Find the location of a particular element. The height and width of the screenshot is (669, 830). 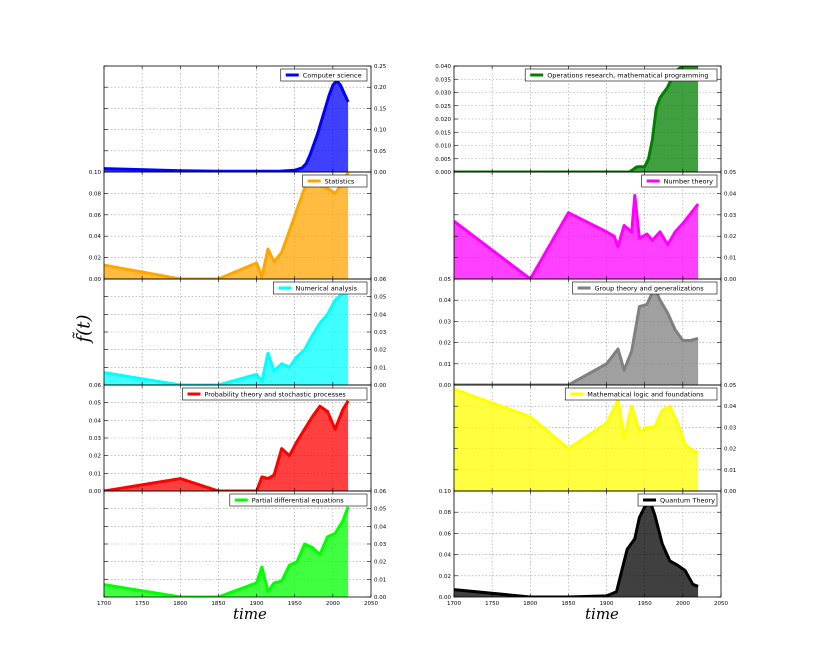

panel-5-ytick-label: 0.035 is located at coordinates (443, 80).